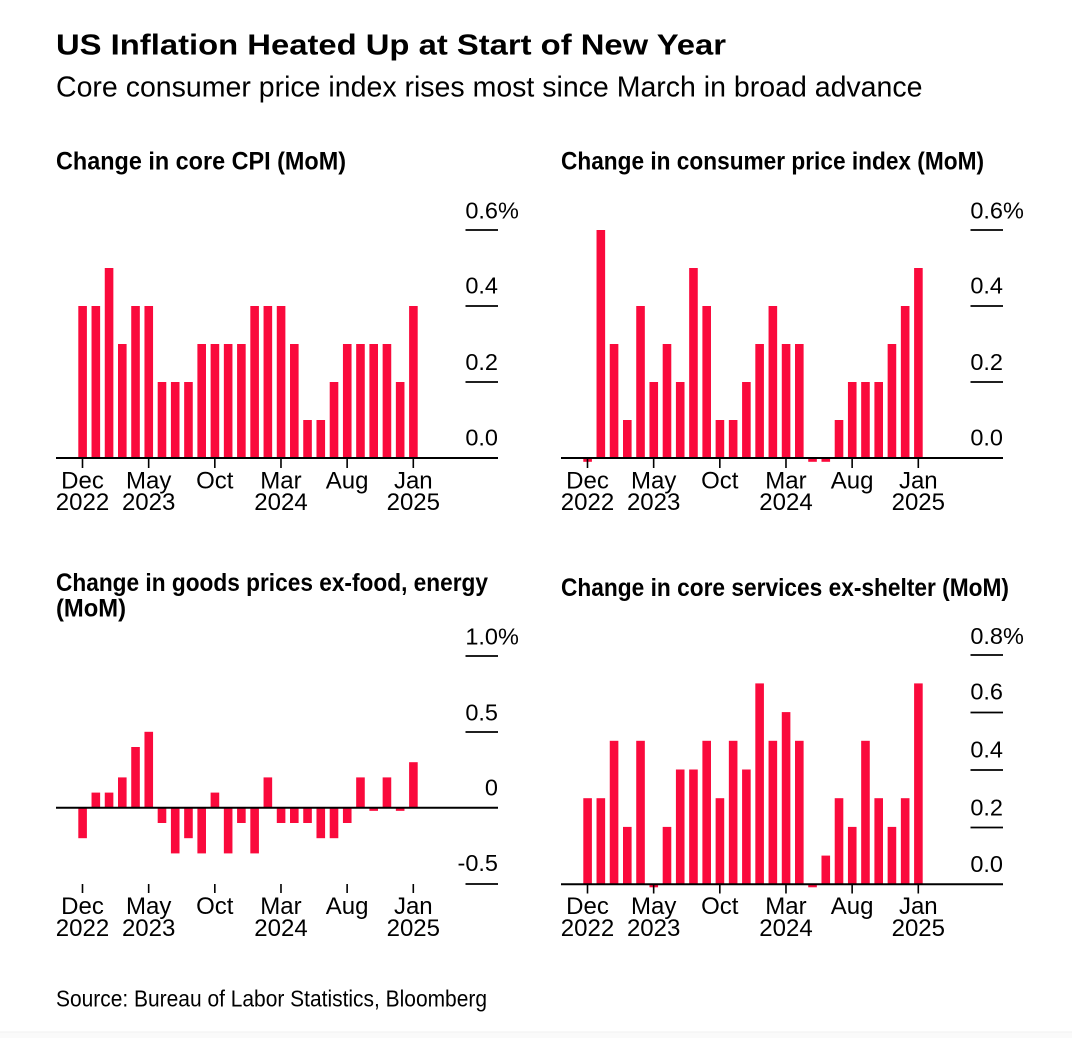  I want to click on svg-text:Change in goods prices ex-food: Change in goods prices ex-food, energy, so click(272, 583).